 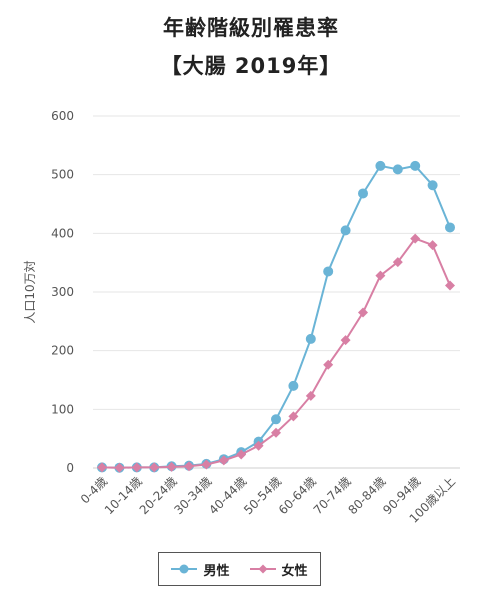 What do you see at coordinates (294, 571) in the screenshot?
I see `legend-female-label: 女性` at bounding box center [294, 571].